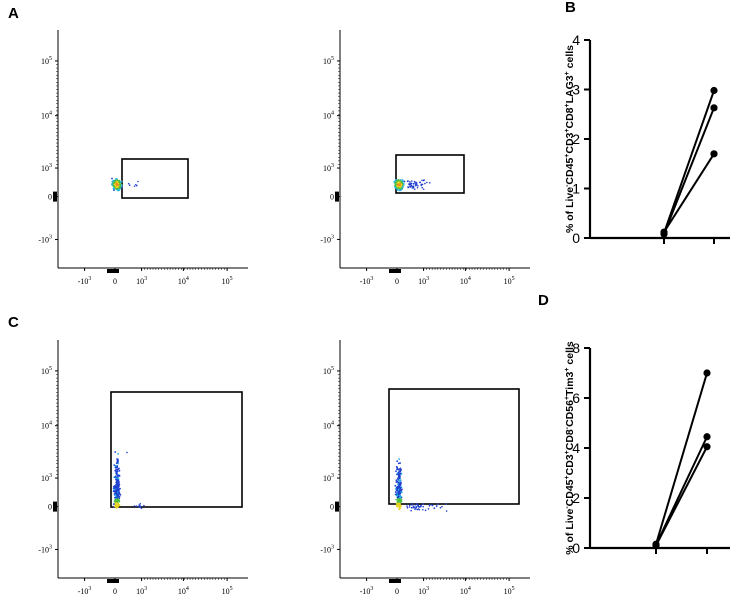  What do you see at coordinates (576, 498) in the screenshot?
I see `paired-y-tick-label: 2` at bounding box center [576, 498].